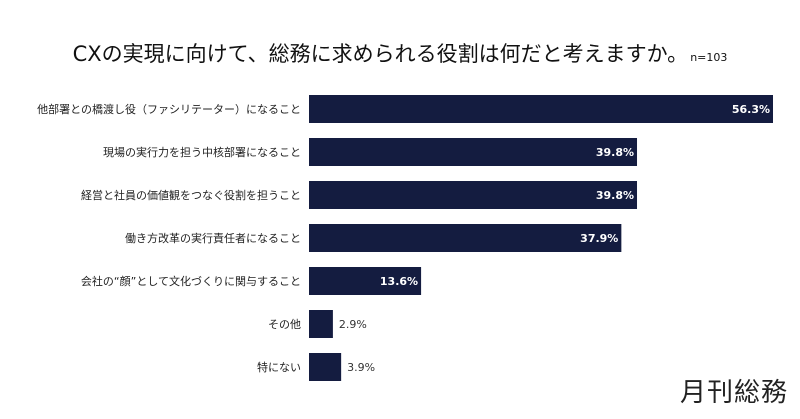  I want to click on category-label: 他部署との橋渡し役（ファシリテーター）になること, so click(169, 109).